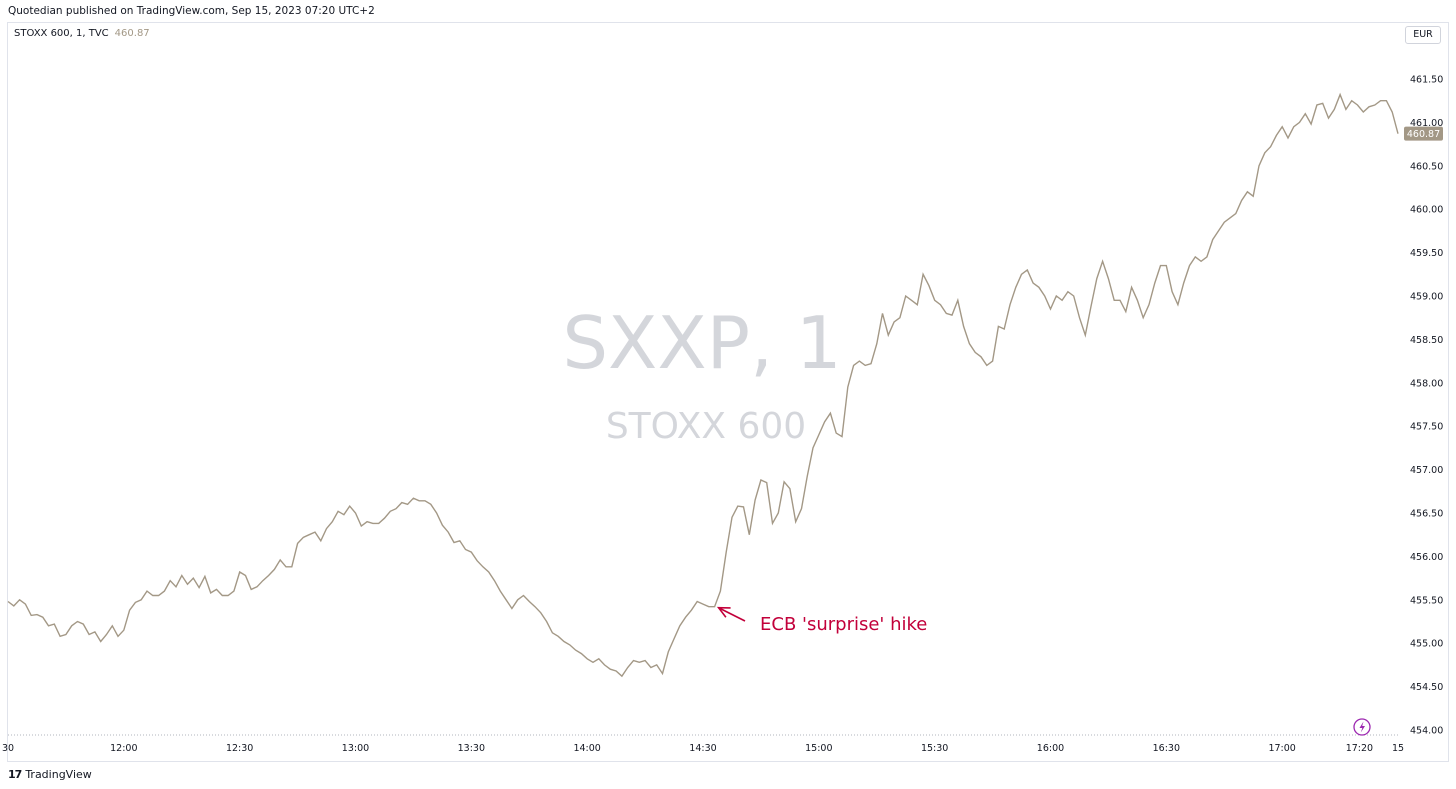  I want to click on watermark-name: STOXX 600, so click(706, 426).